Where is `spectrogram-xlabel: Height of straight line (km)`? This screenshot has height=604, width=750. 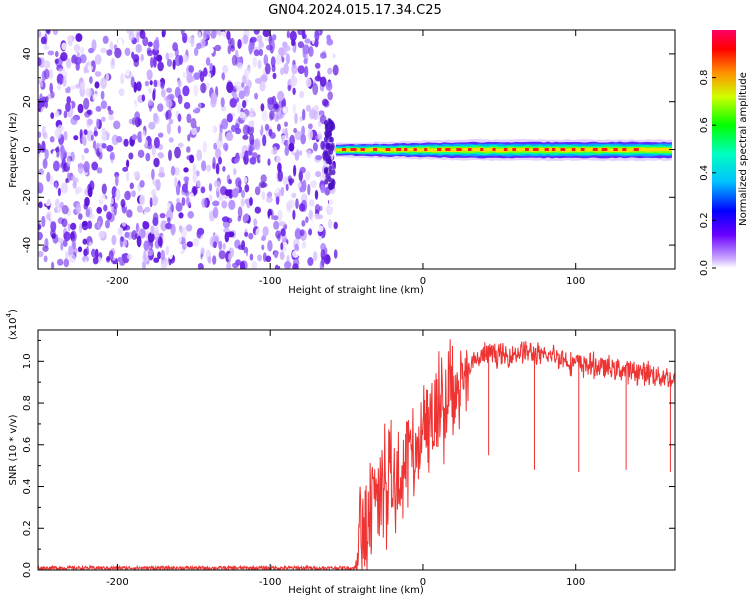
spectrogram-xlabel: Height of straight line (km) is located at coordinates (356, 290).